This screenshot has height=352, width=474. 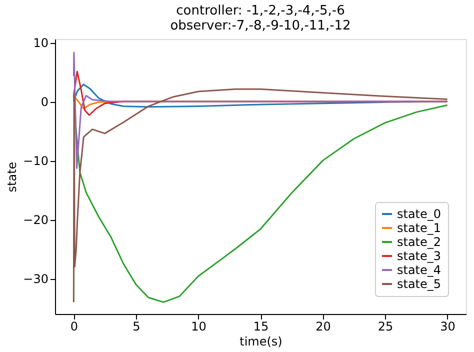 I want to click on x-tick-label: 10, so click(x=198, y=327).